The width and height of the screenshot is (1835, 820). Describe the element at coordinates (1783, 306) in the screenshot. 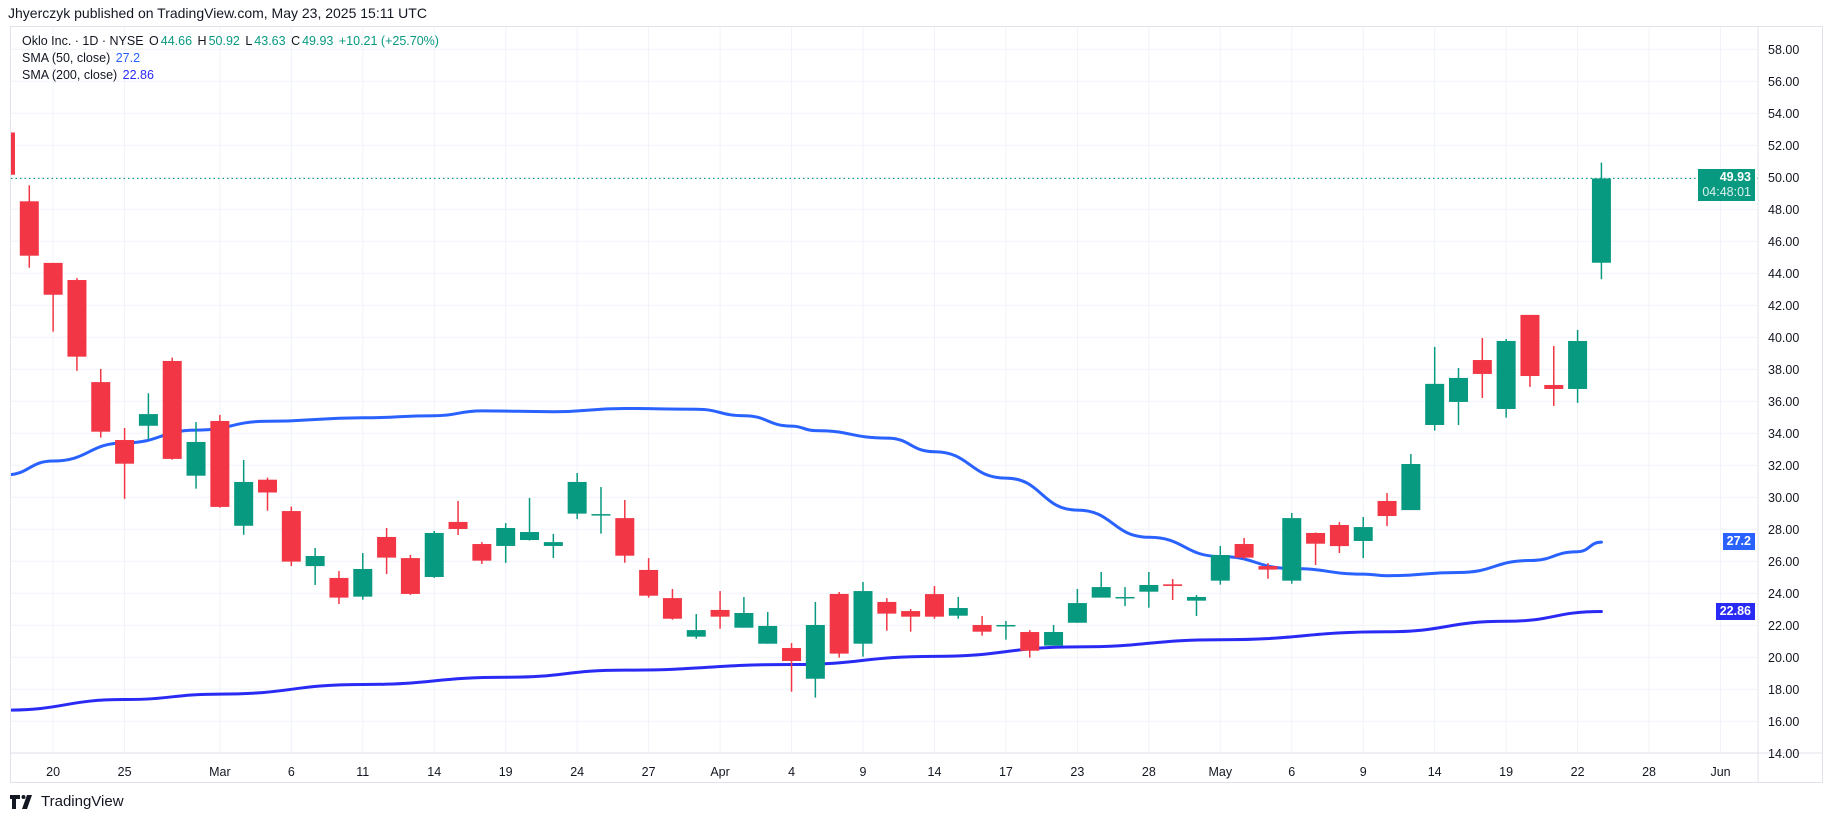

I see `price-tick-label: 42.00` at that location.